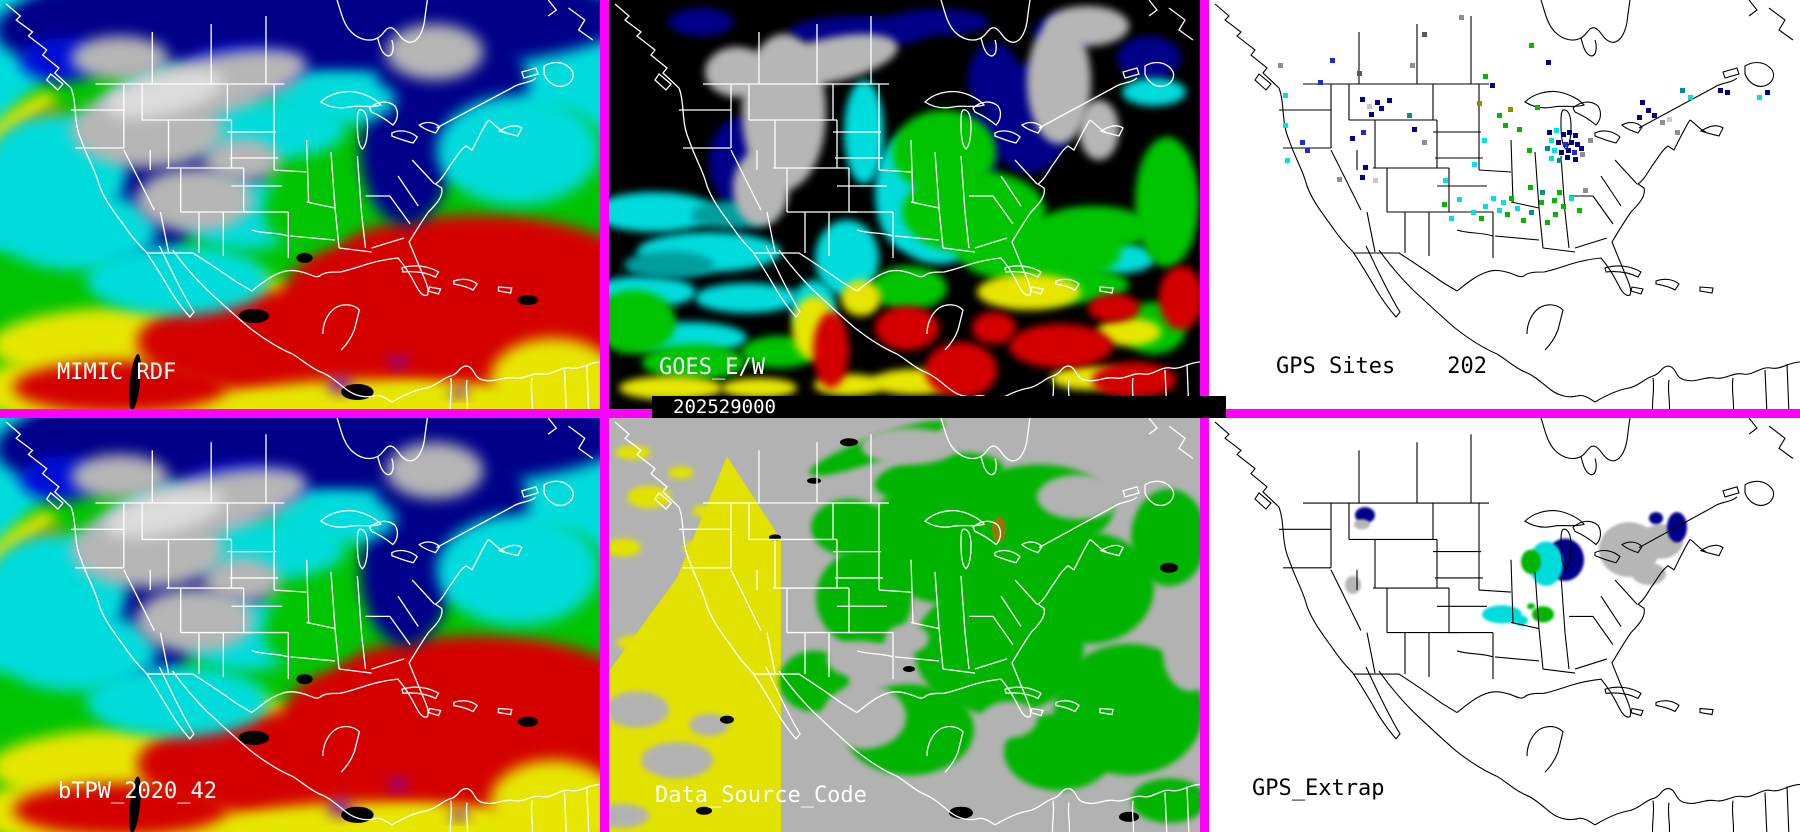 Image resolution: width=1800 pixels, height=832 pixels. I want to click on gps-site-markers, so click(1524, 120).